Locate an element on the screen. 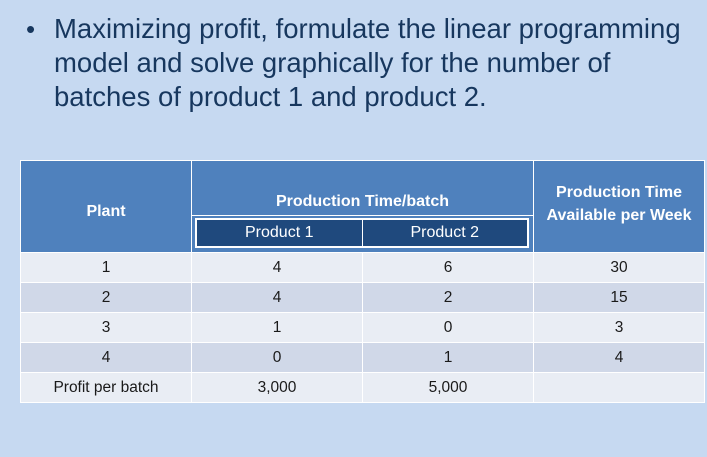  product1-cell: 1 is located at coordinates (277, 327).